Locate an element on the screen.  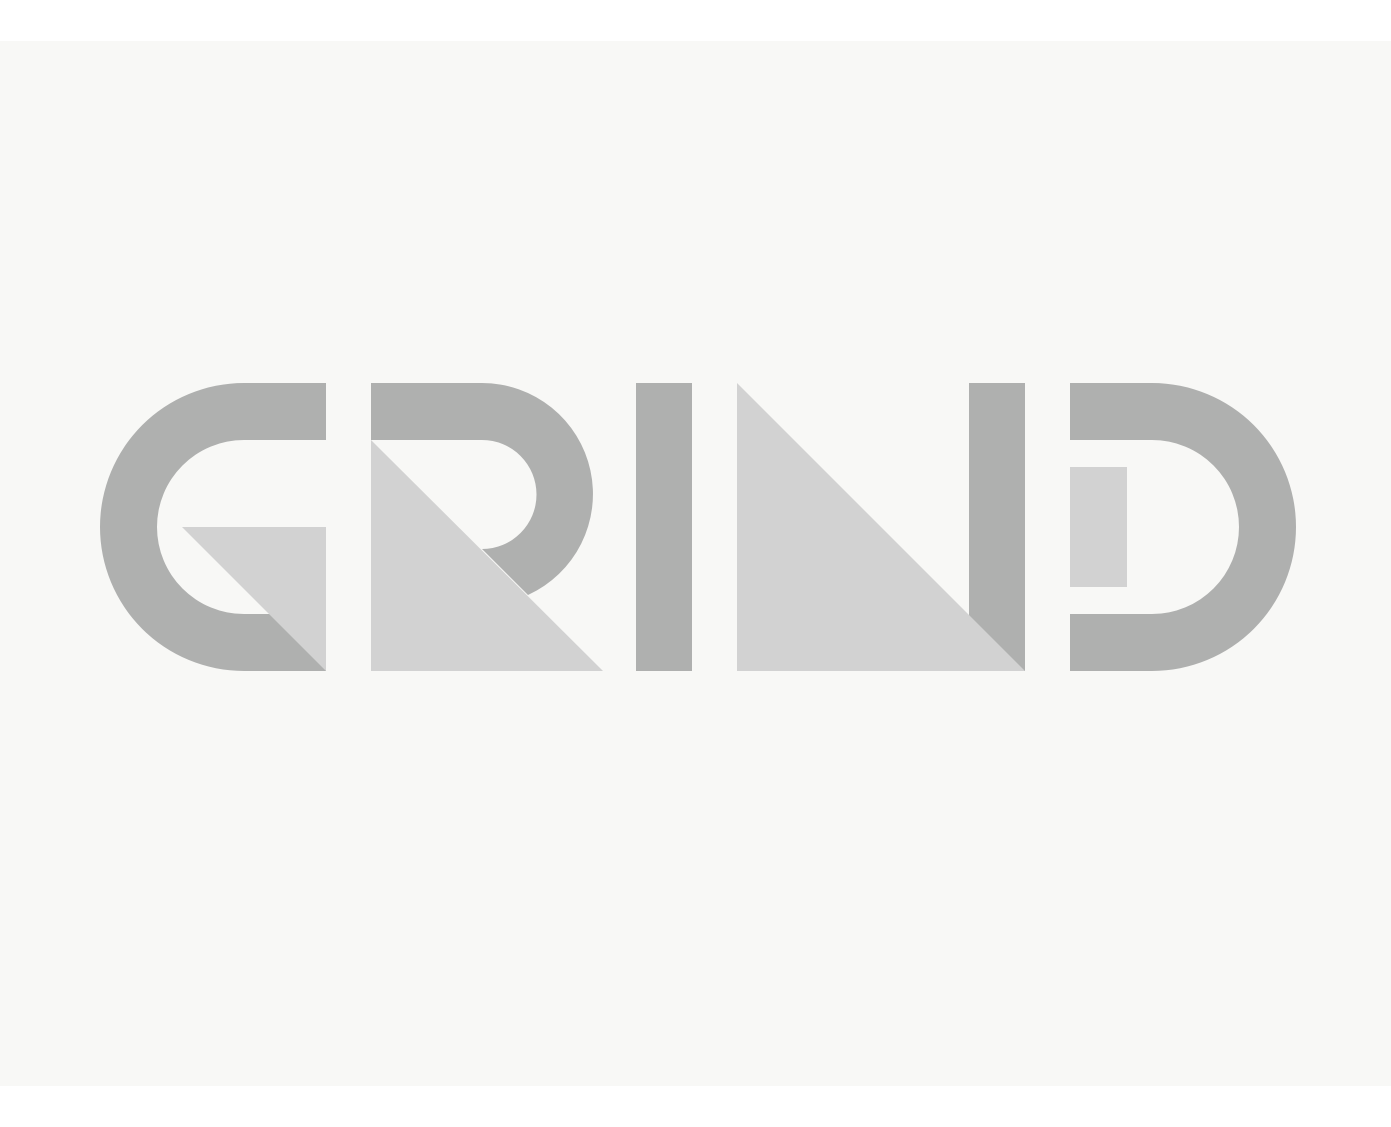
letter-d is located at coordinates (1183, 527).